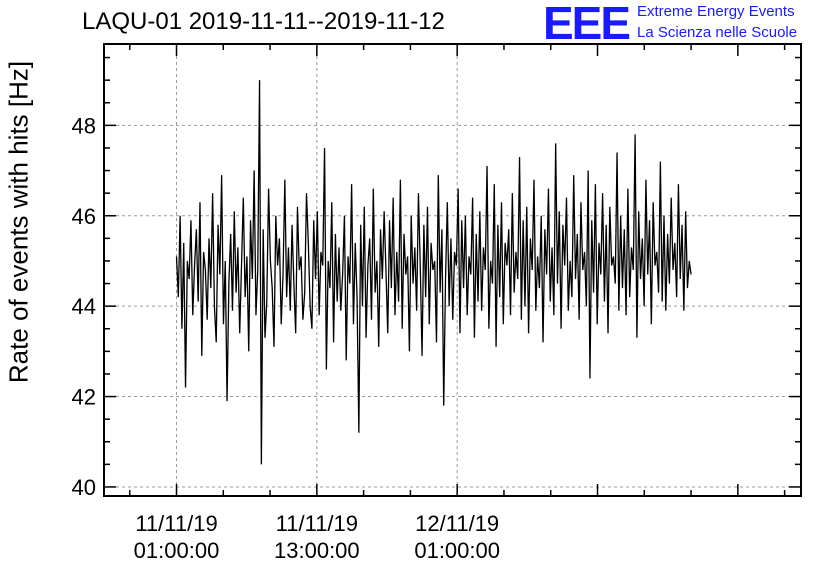 This screenshot has height=572, width=836. I want to click on eee-logo-line1: Extreme Energy Events, so click(716, 11).